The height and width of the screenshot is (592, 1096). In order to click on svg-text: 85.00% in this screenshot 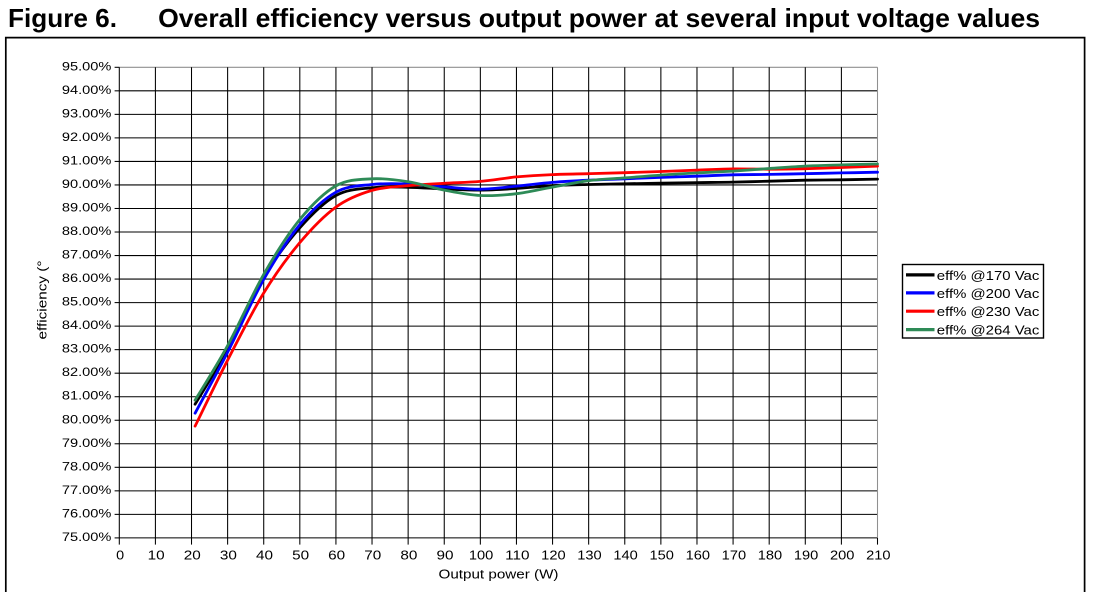, I will do `click(87, 303)`.